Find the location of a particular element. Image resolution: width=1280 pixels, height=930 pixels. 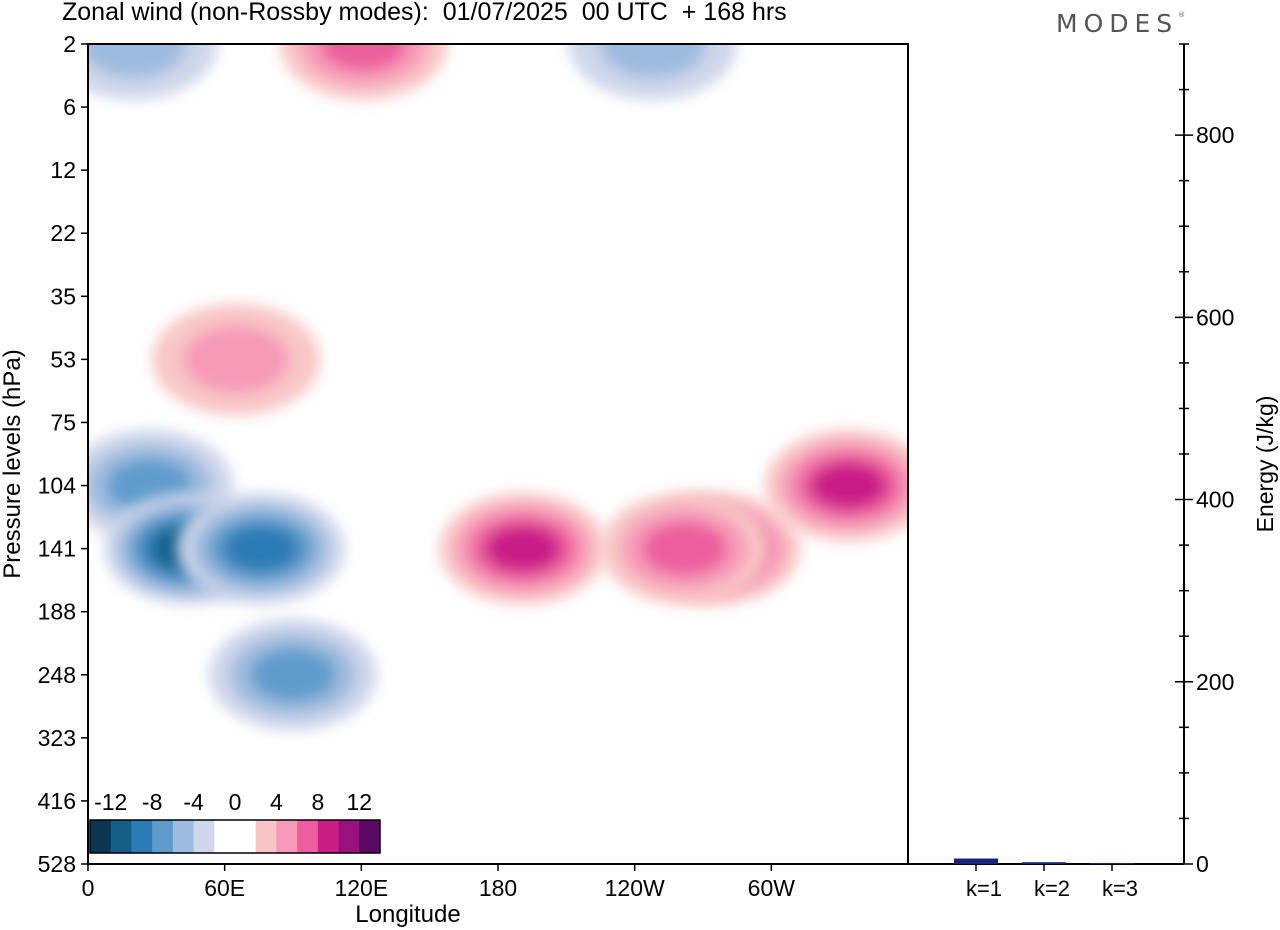

energy-tick-label: 0 is located at coordinates (1202, 864).